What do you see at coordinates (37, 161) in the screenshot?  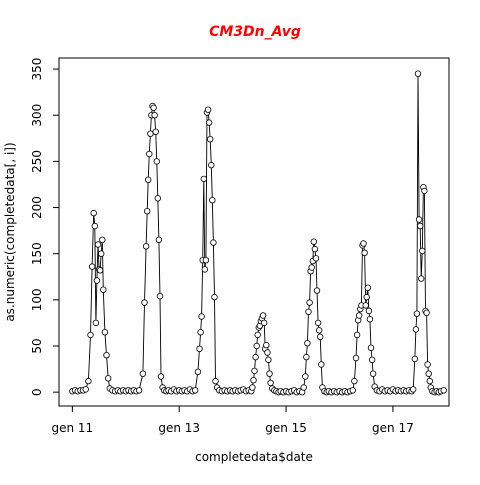 I see `y-tick-label: 250` at bounding box center [37, 161].